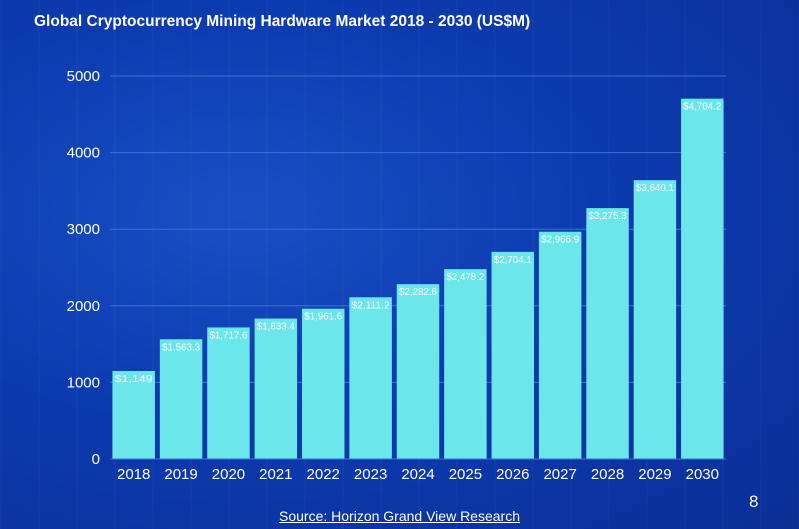 The image size is (799, 529). I want to click on bar-2027, so click(560, 345).